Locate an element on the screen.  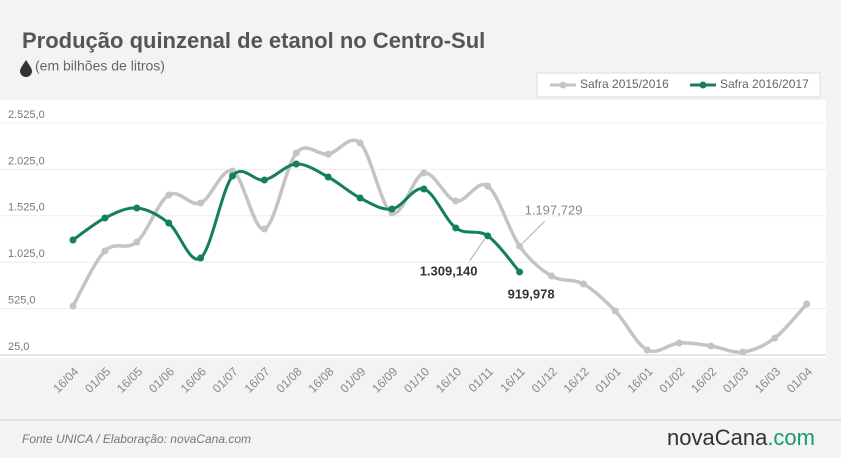
logo-name: novaCana is located at coordinates (717, 437).